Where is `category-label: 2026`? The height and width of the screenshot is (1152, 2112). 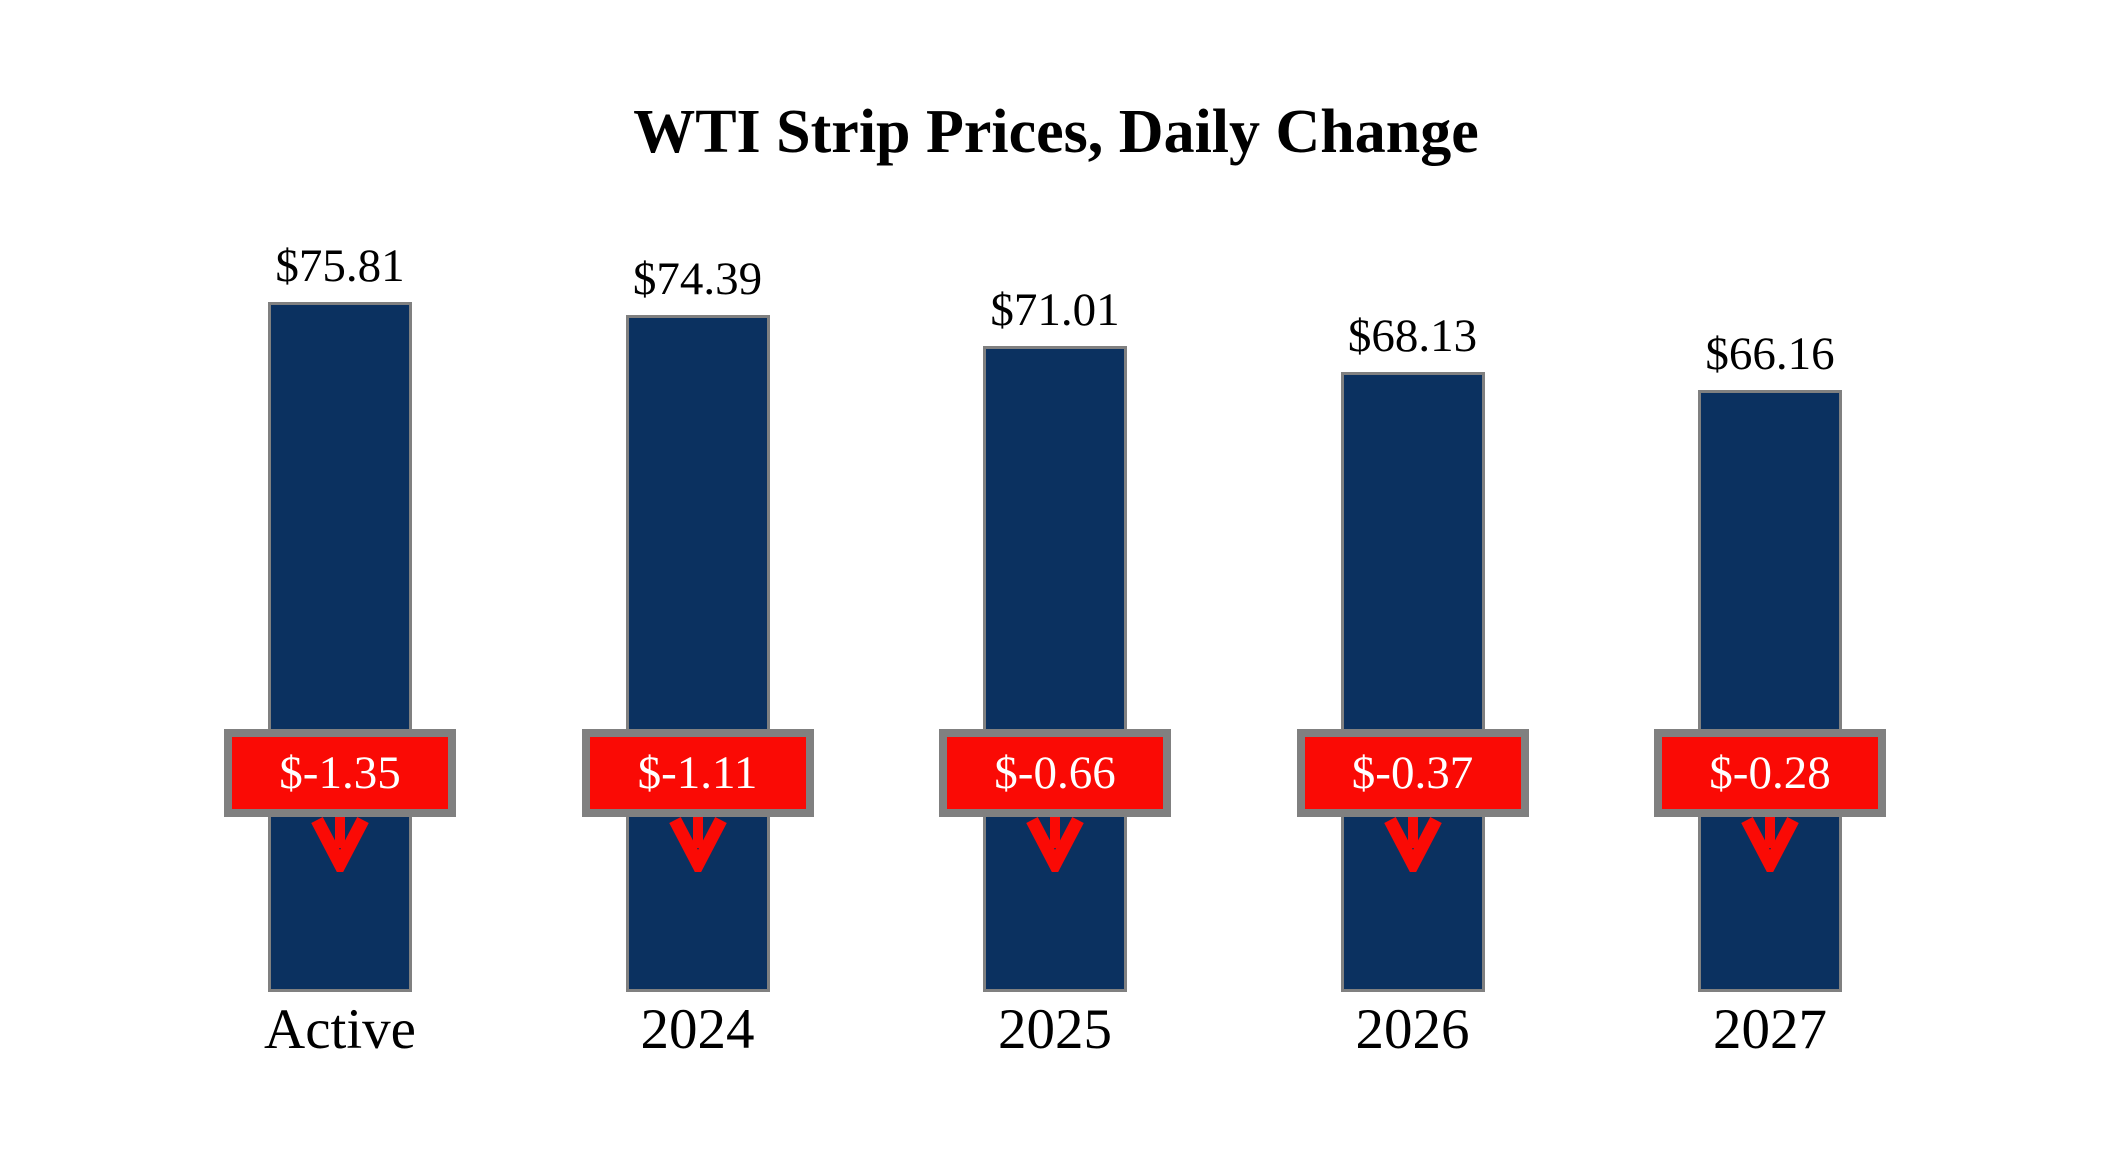
category-label: 2026 is located at coordinates (1412, 1029).